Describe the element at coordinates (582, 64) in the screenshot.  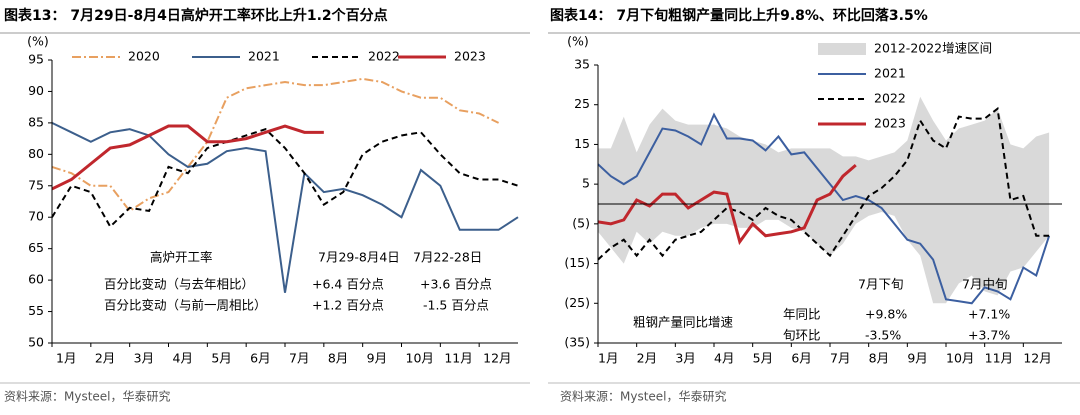
I see `y-tick-label: 35` at that location.